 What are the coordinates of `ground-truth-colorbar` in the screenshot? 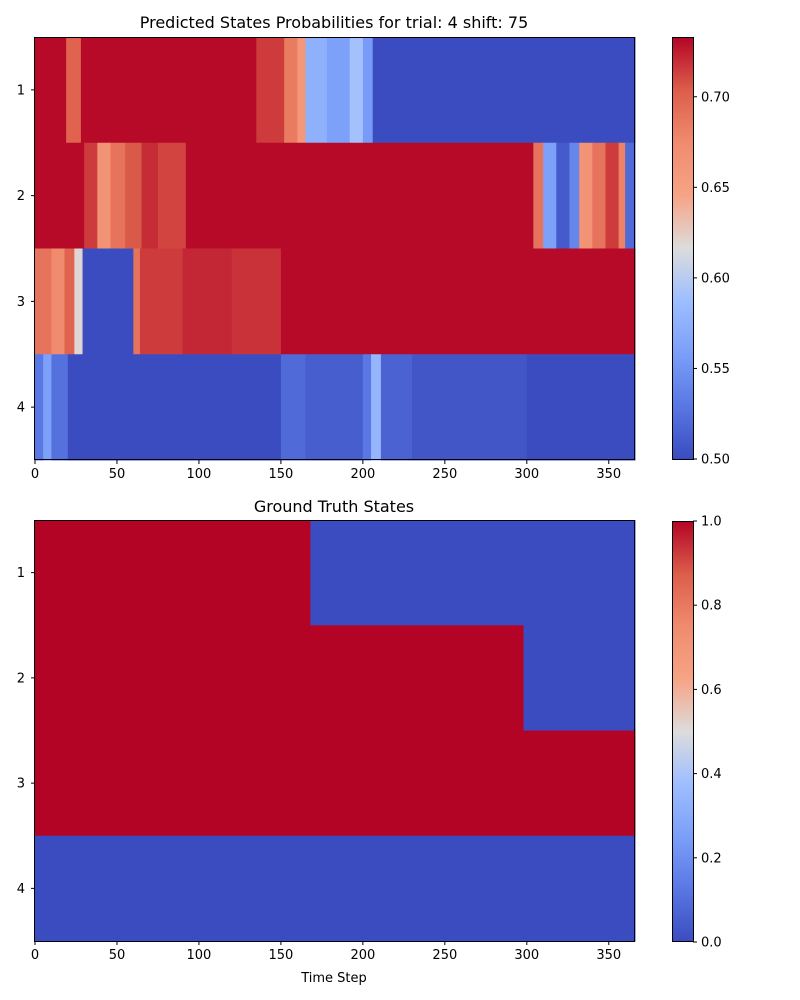 It's located at (682, 731).